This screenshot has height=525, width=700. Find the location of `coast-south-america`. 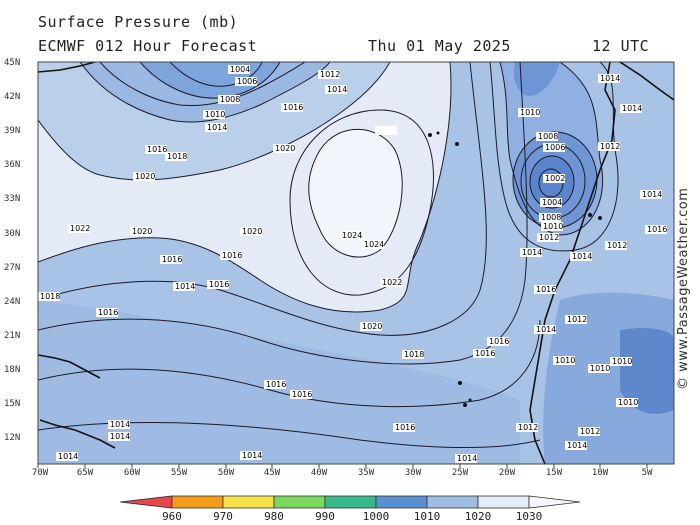

coast-south-america is located at coordinates (77, 434).